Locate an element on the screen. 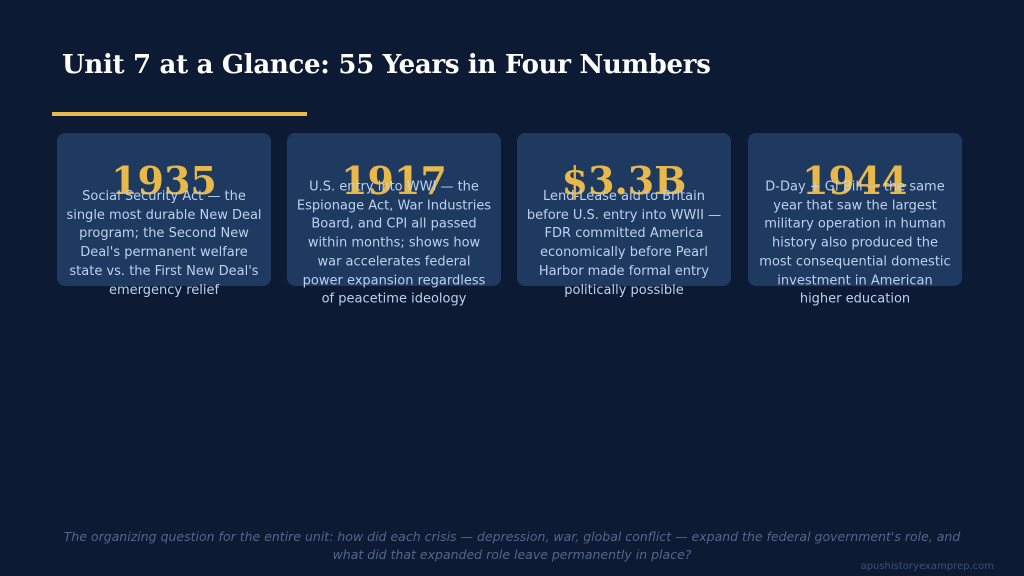 The width and height of the screenshot is (1024, 576). stat-number: 1944 is located at coordinates (855, 180).